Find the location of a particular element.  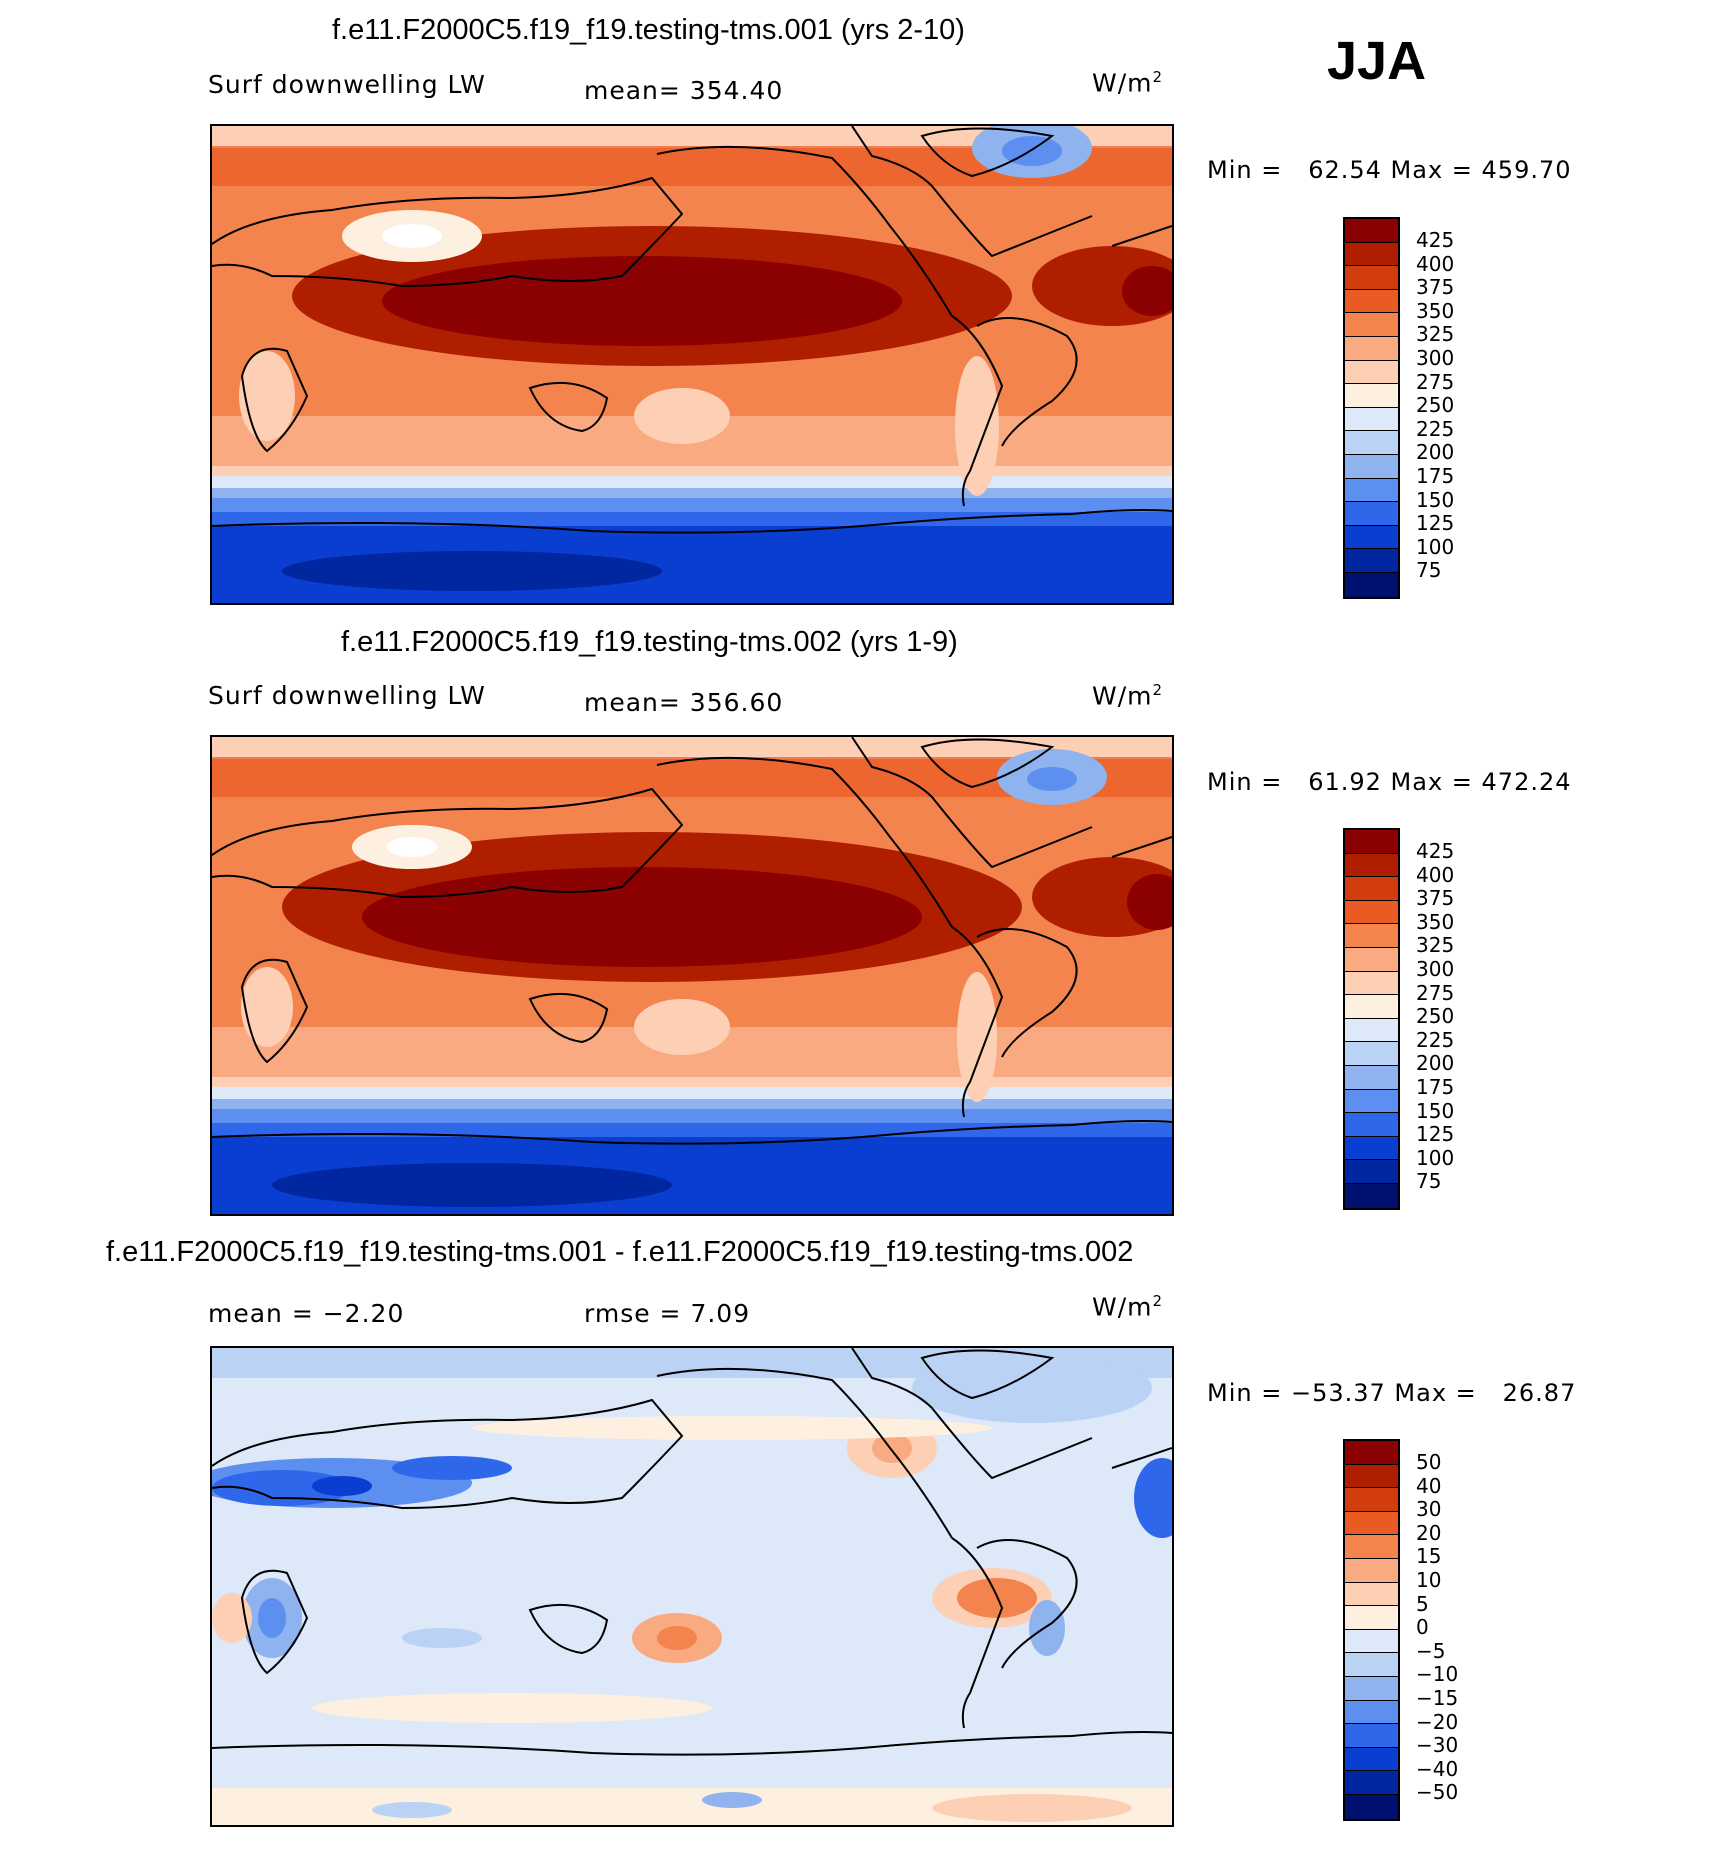

panel1-field is located at coordinates (692, 364).